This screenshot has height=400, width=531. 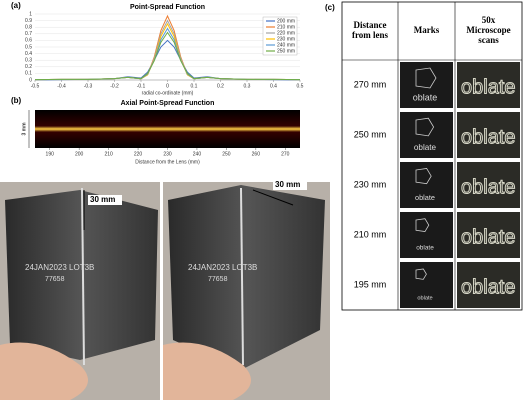 I want to click on beam-image, so click(x=167, y=129).